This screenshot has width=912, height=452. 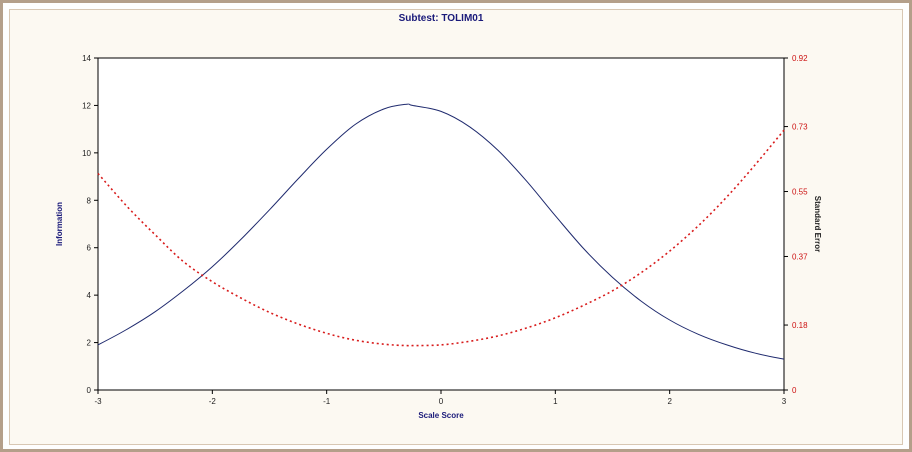 I want to click on y-left-tick-label: 12, so click(x=86, y=105).